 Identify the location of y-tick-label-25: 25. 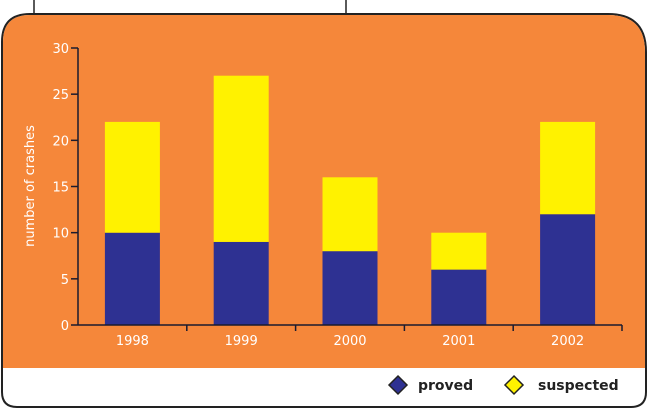
(60, 95).